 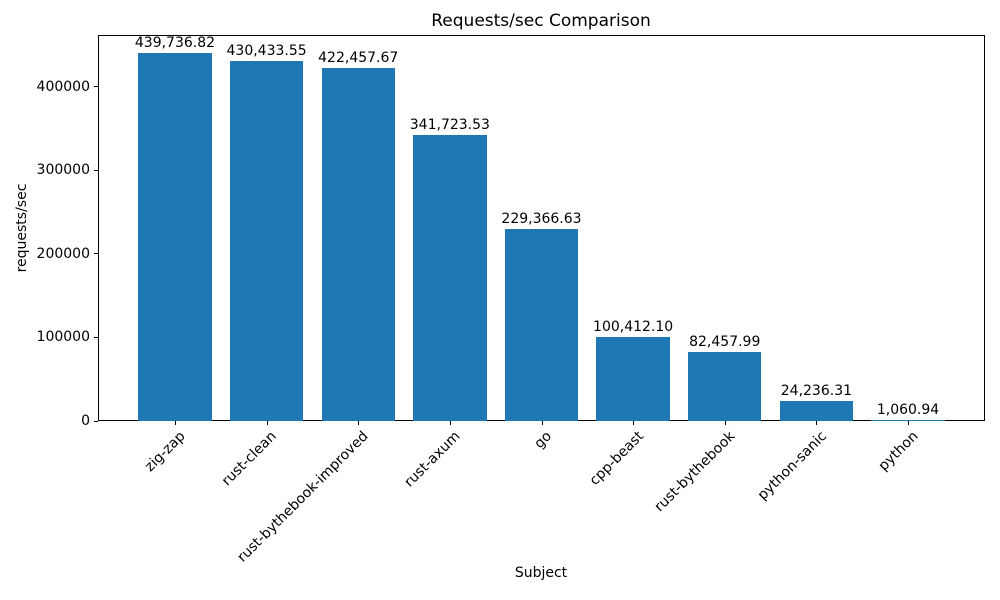 What do you see at coordinates (358, 57) in the screenshot?
I see `bar-value-label: 422,457.67` at bounding box center [358, 57].